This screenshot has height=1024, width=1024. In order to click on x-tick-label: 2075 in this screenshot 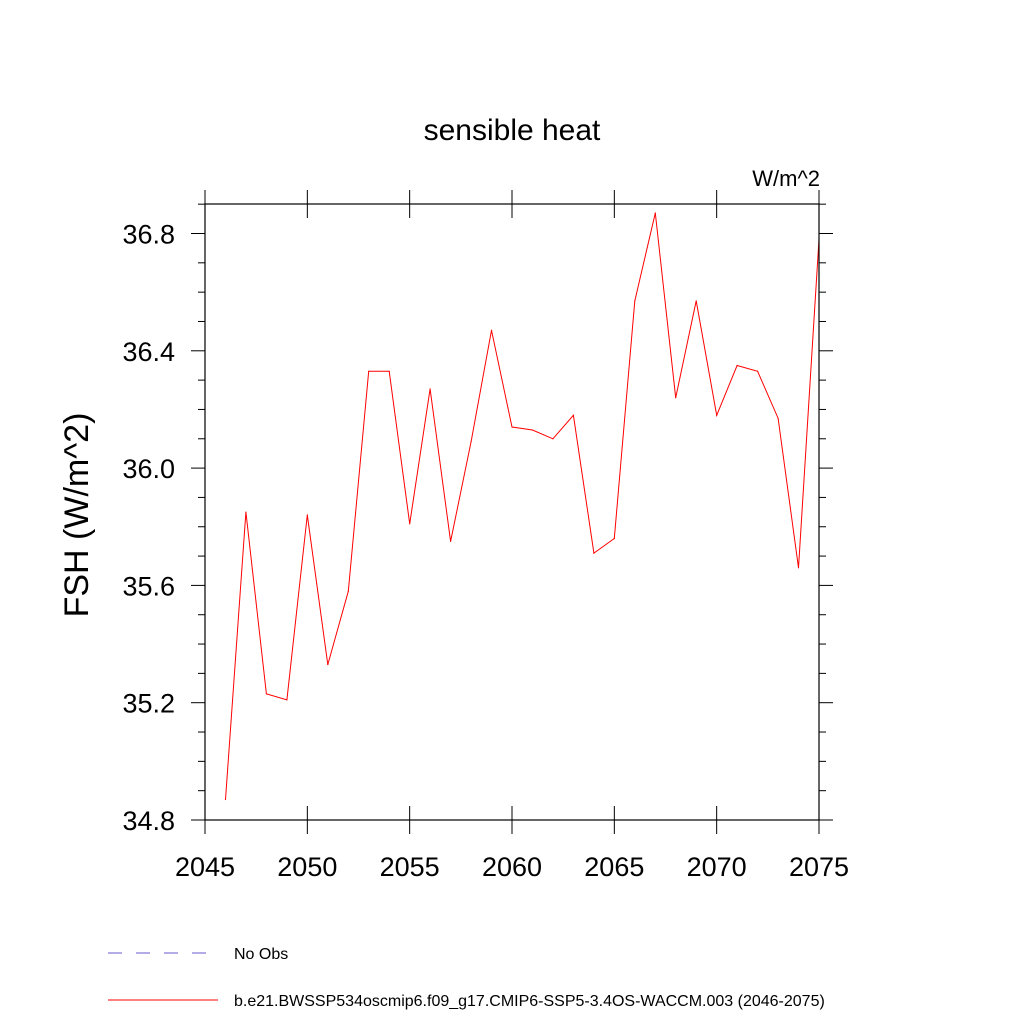, I will do `click(819, 867)`.